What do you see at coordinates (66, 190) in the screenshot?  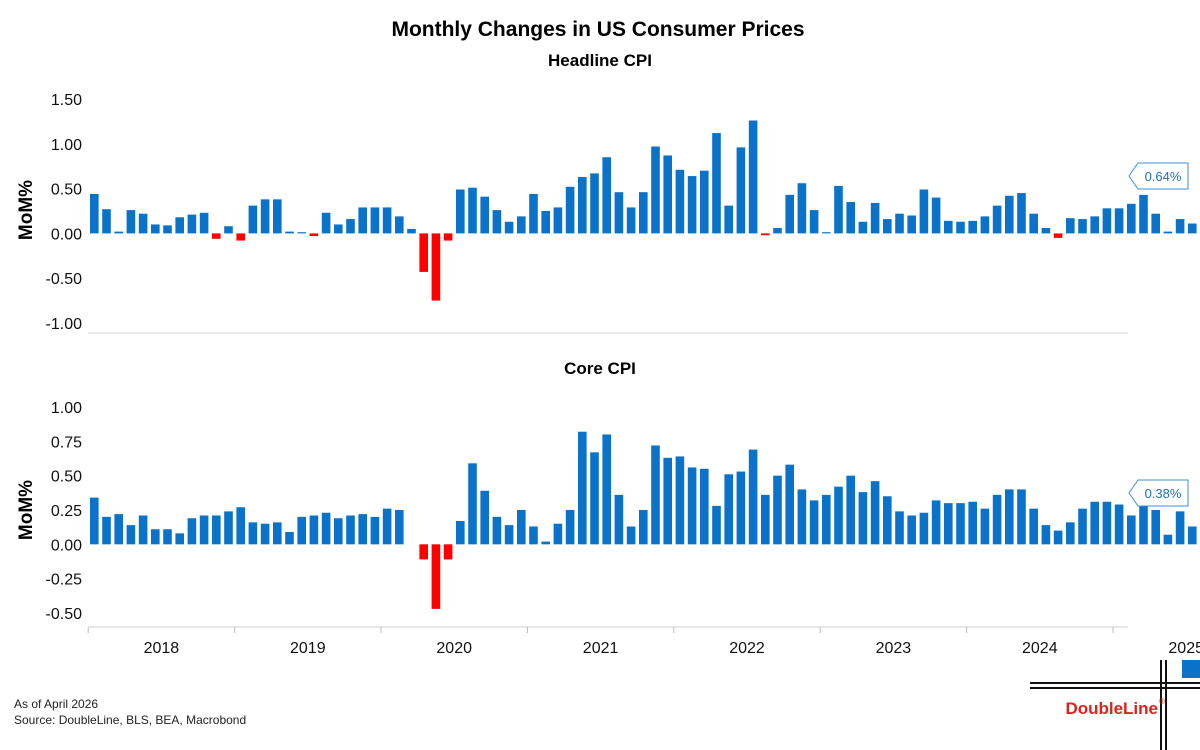 I see `headline-y-tick-label: 0.50` at bounding box center [66, 190].